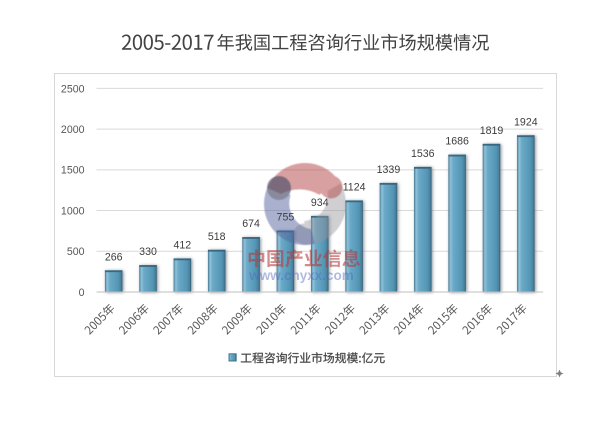 The height and width of the screenshot is (425, 612). I want to click on svg-text: 1819, so click(492, 131).